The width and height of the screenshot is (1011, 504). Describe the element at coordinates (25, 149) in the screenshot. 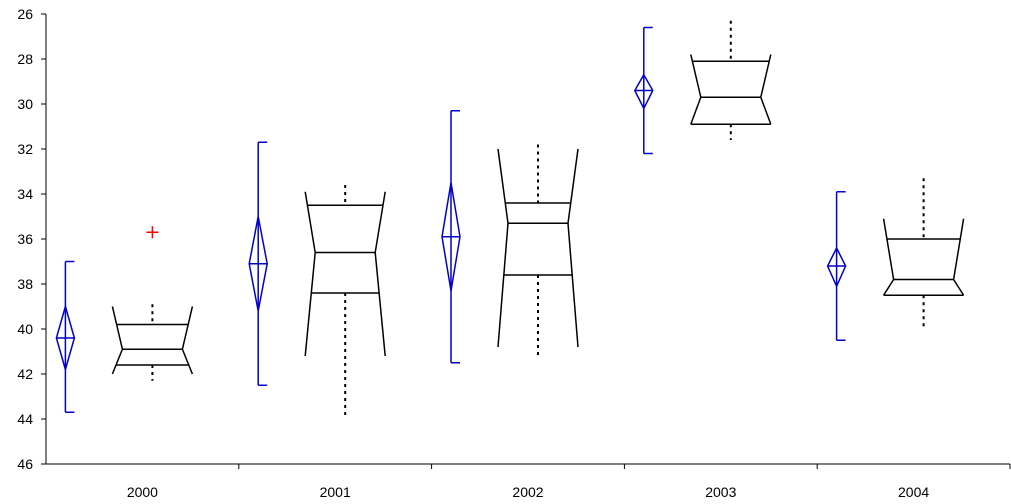

I see `y-tick-label: 32` at that location.